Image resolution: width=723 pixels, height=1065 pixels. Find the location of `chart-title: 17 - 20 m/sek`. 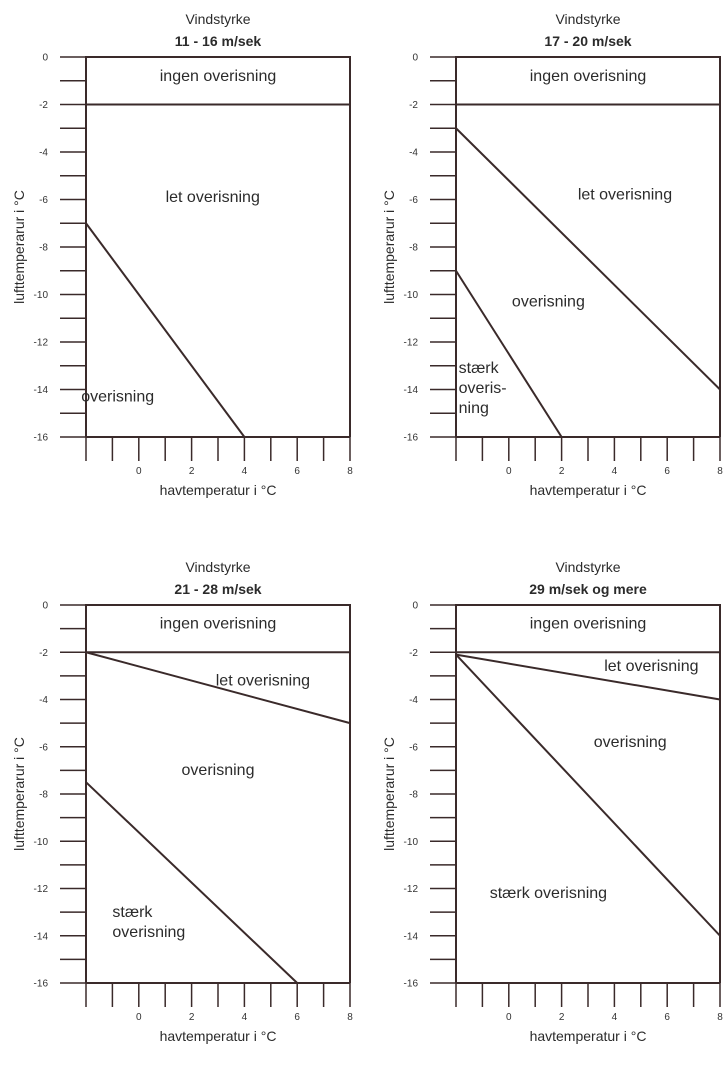

chart-title: 17 - 20 m/sek is located at coordinates (587, 41).